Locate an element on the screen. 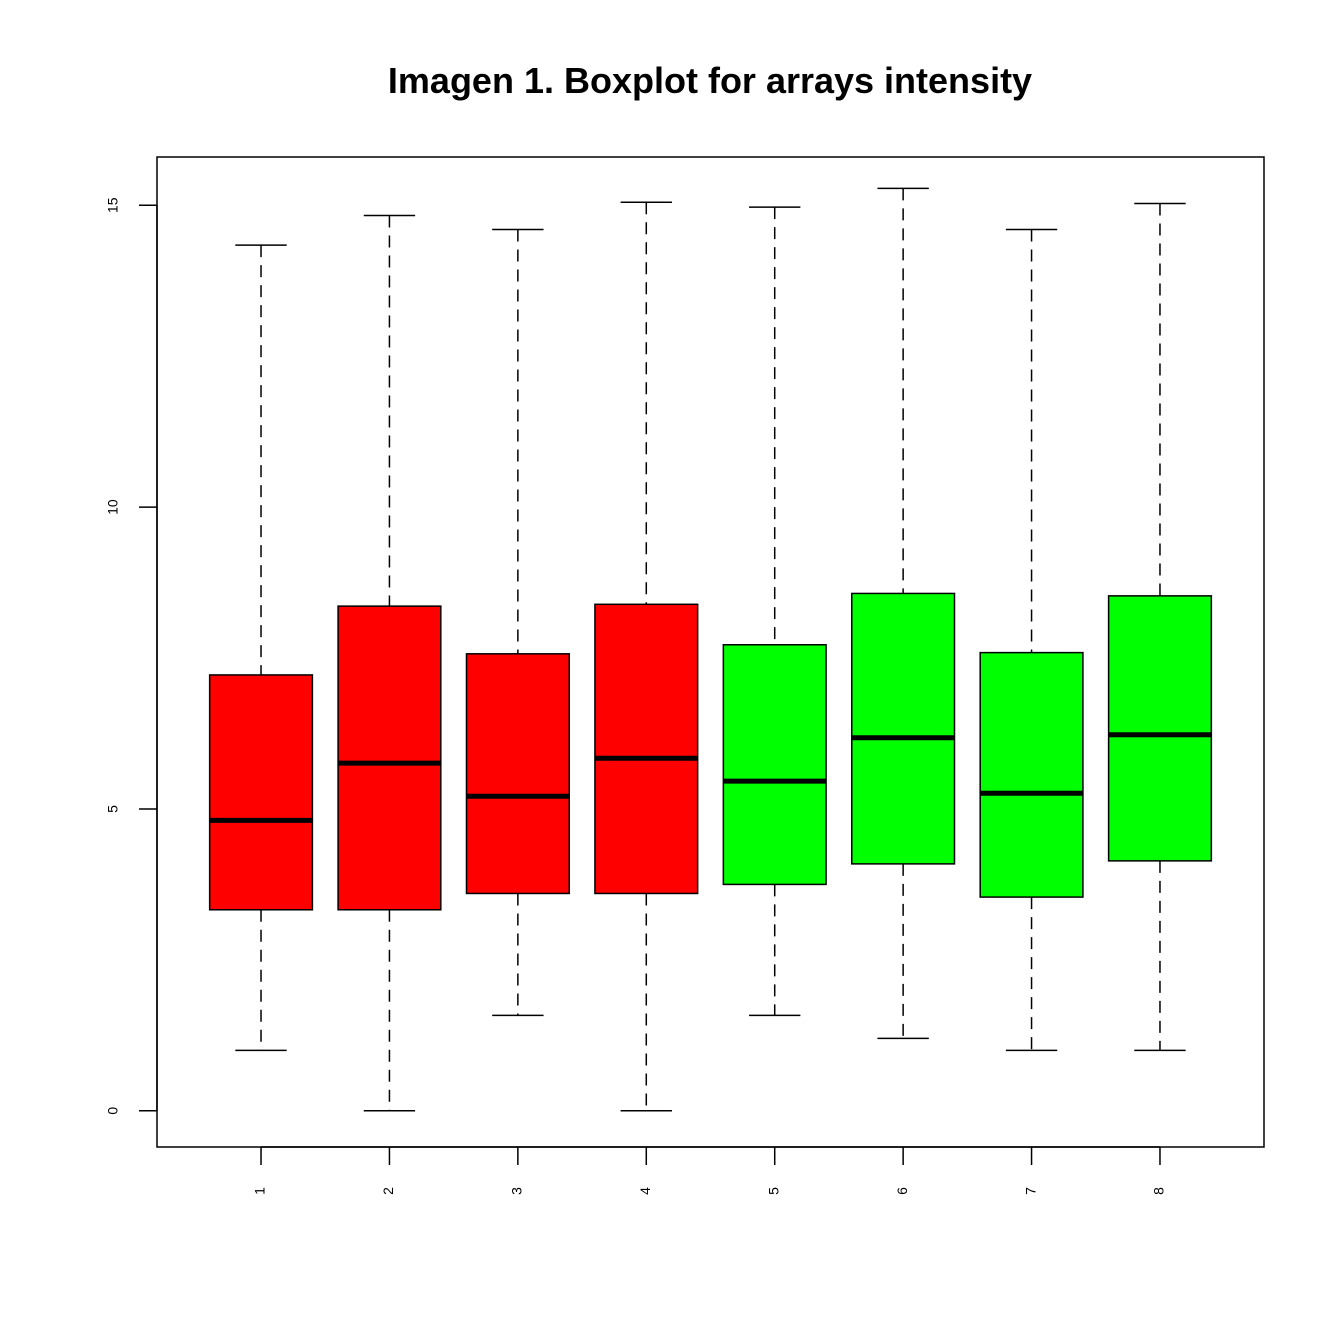  y-axis: 0 5 10 15 is located at coordinates (131, 655).